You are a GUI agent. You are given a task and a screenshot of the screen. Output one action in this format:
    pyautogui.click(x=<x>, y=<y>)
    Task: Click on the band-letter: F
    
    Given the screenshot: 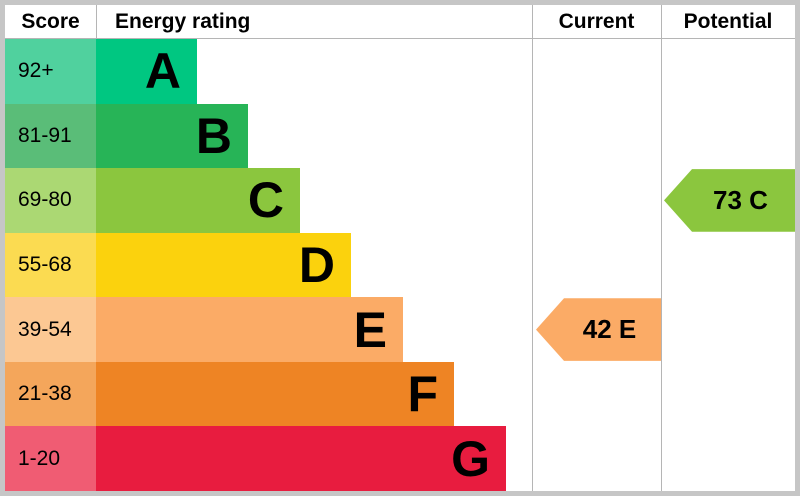 What is the action you would take?
    pyautogui.click(x=422, y=394)
    